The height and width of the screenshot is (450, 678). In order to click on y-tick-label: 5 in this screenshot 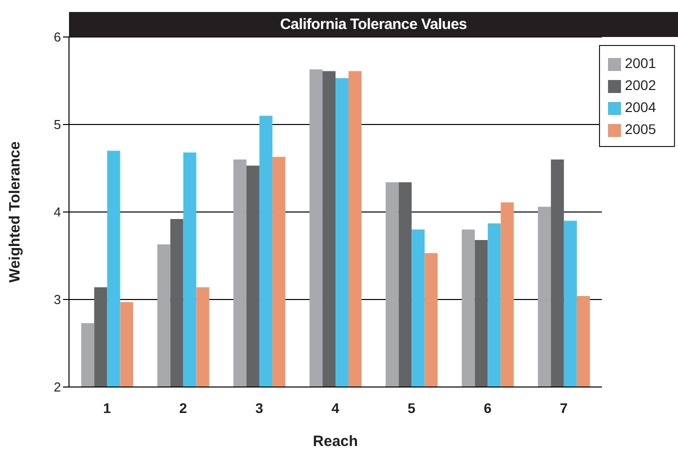, I will do `click(57, 124)`.